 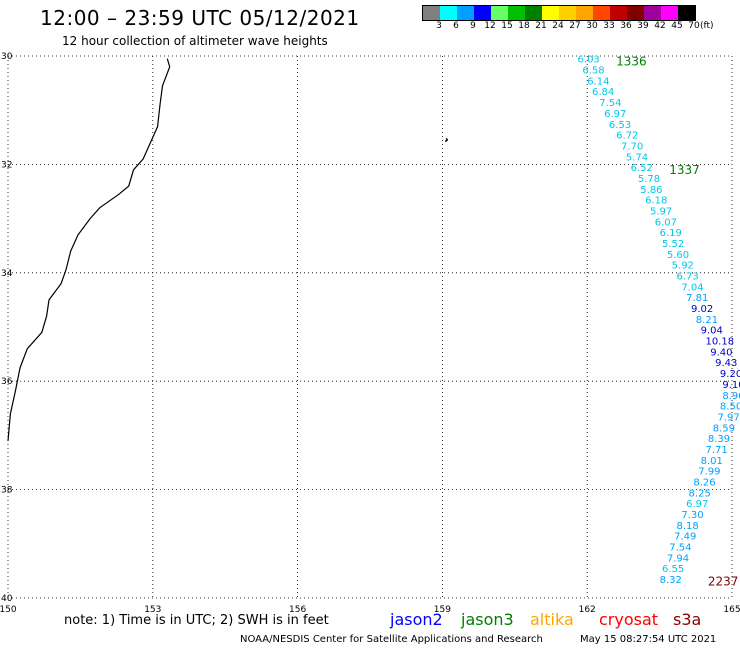 I want to click on wave-height-value: 8.50, so click(x=730, y=407).